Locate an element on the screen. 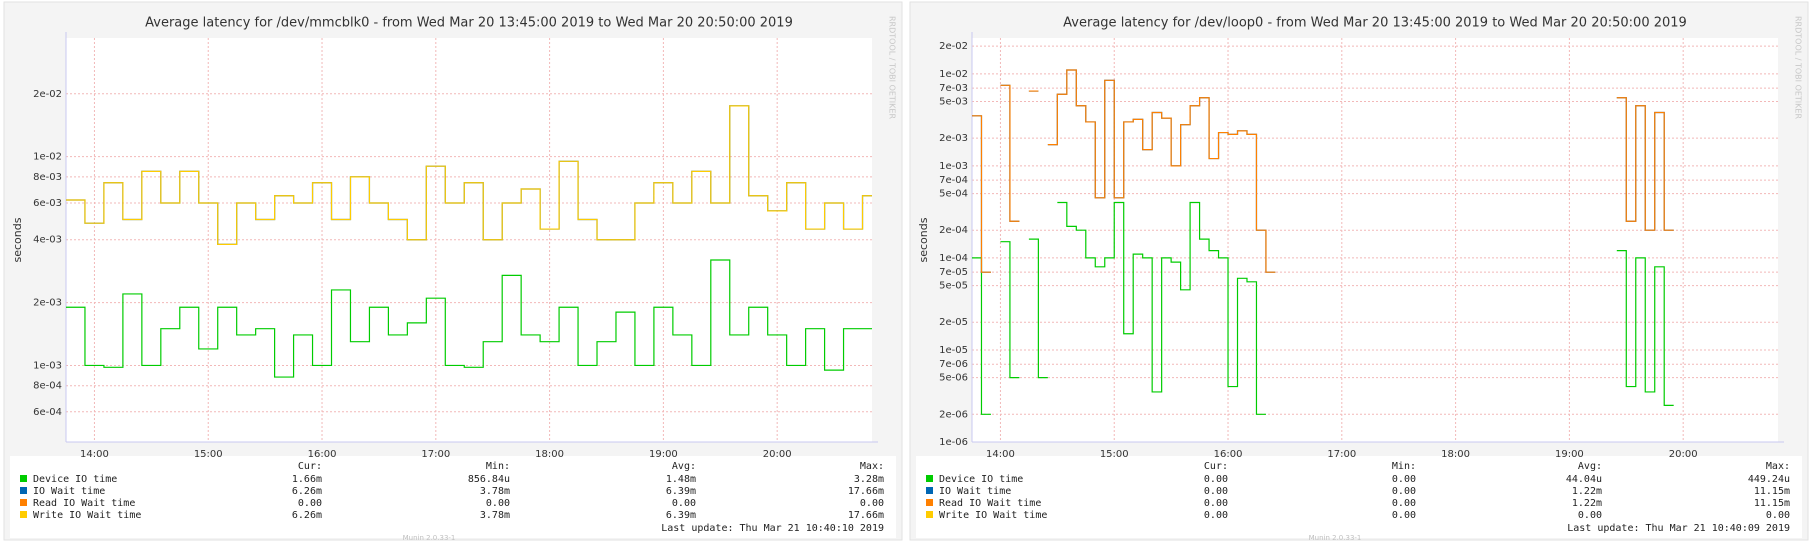 This screenshot has width=1812, height=542. legend-stat: 6.39m is located at coordinates (681, 491).